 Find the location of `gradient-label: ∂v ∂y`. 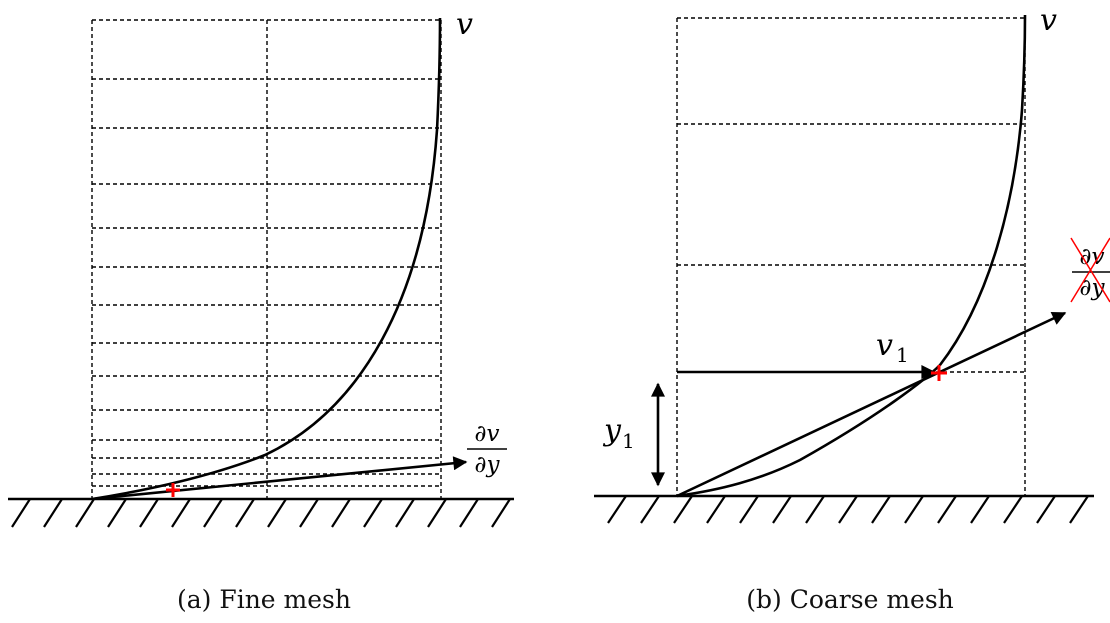

gradient-label: ∂v ∂y is located at coordinates (487, 449).